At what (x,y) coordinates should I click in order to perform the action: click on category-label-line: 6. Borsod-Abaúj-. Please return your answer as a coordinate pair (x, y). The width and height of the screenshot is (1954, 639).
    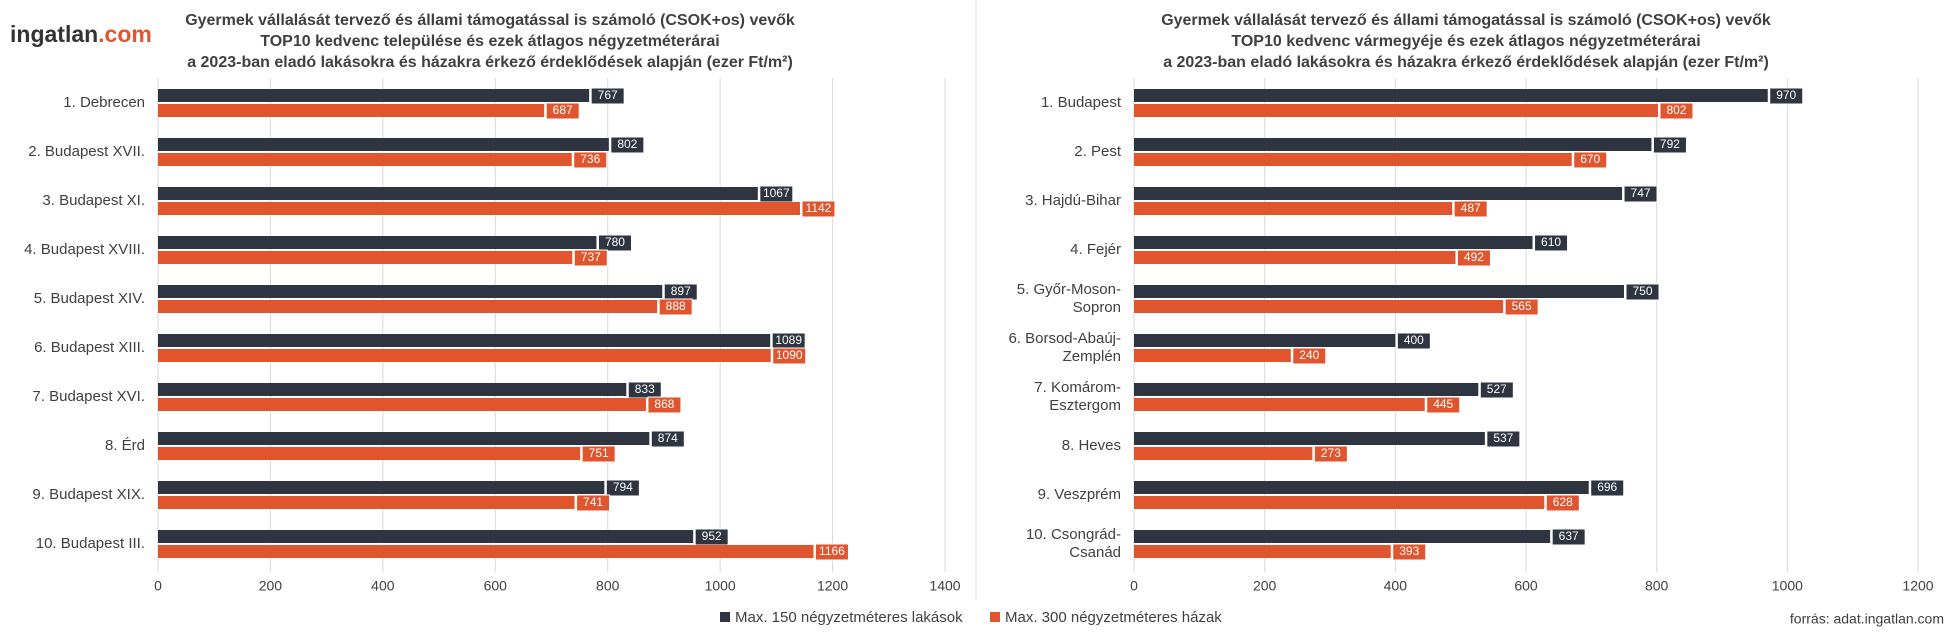
    Looking at the image, I should click on (1064, 338).